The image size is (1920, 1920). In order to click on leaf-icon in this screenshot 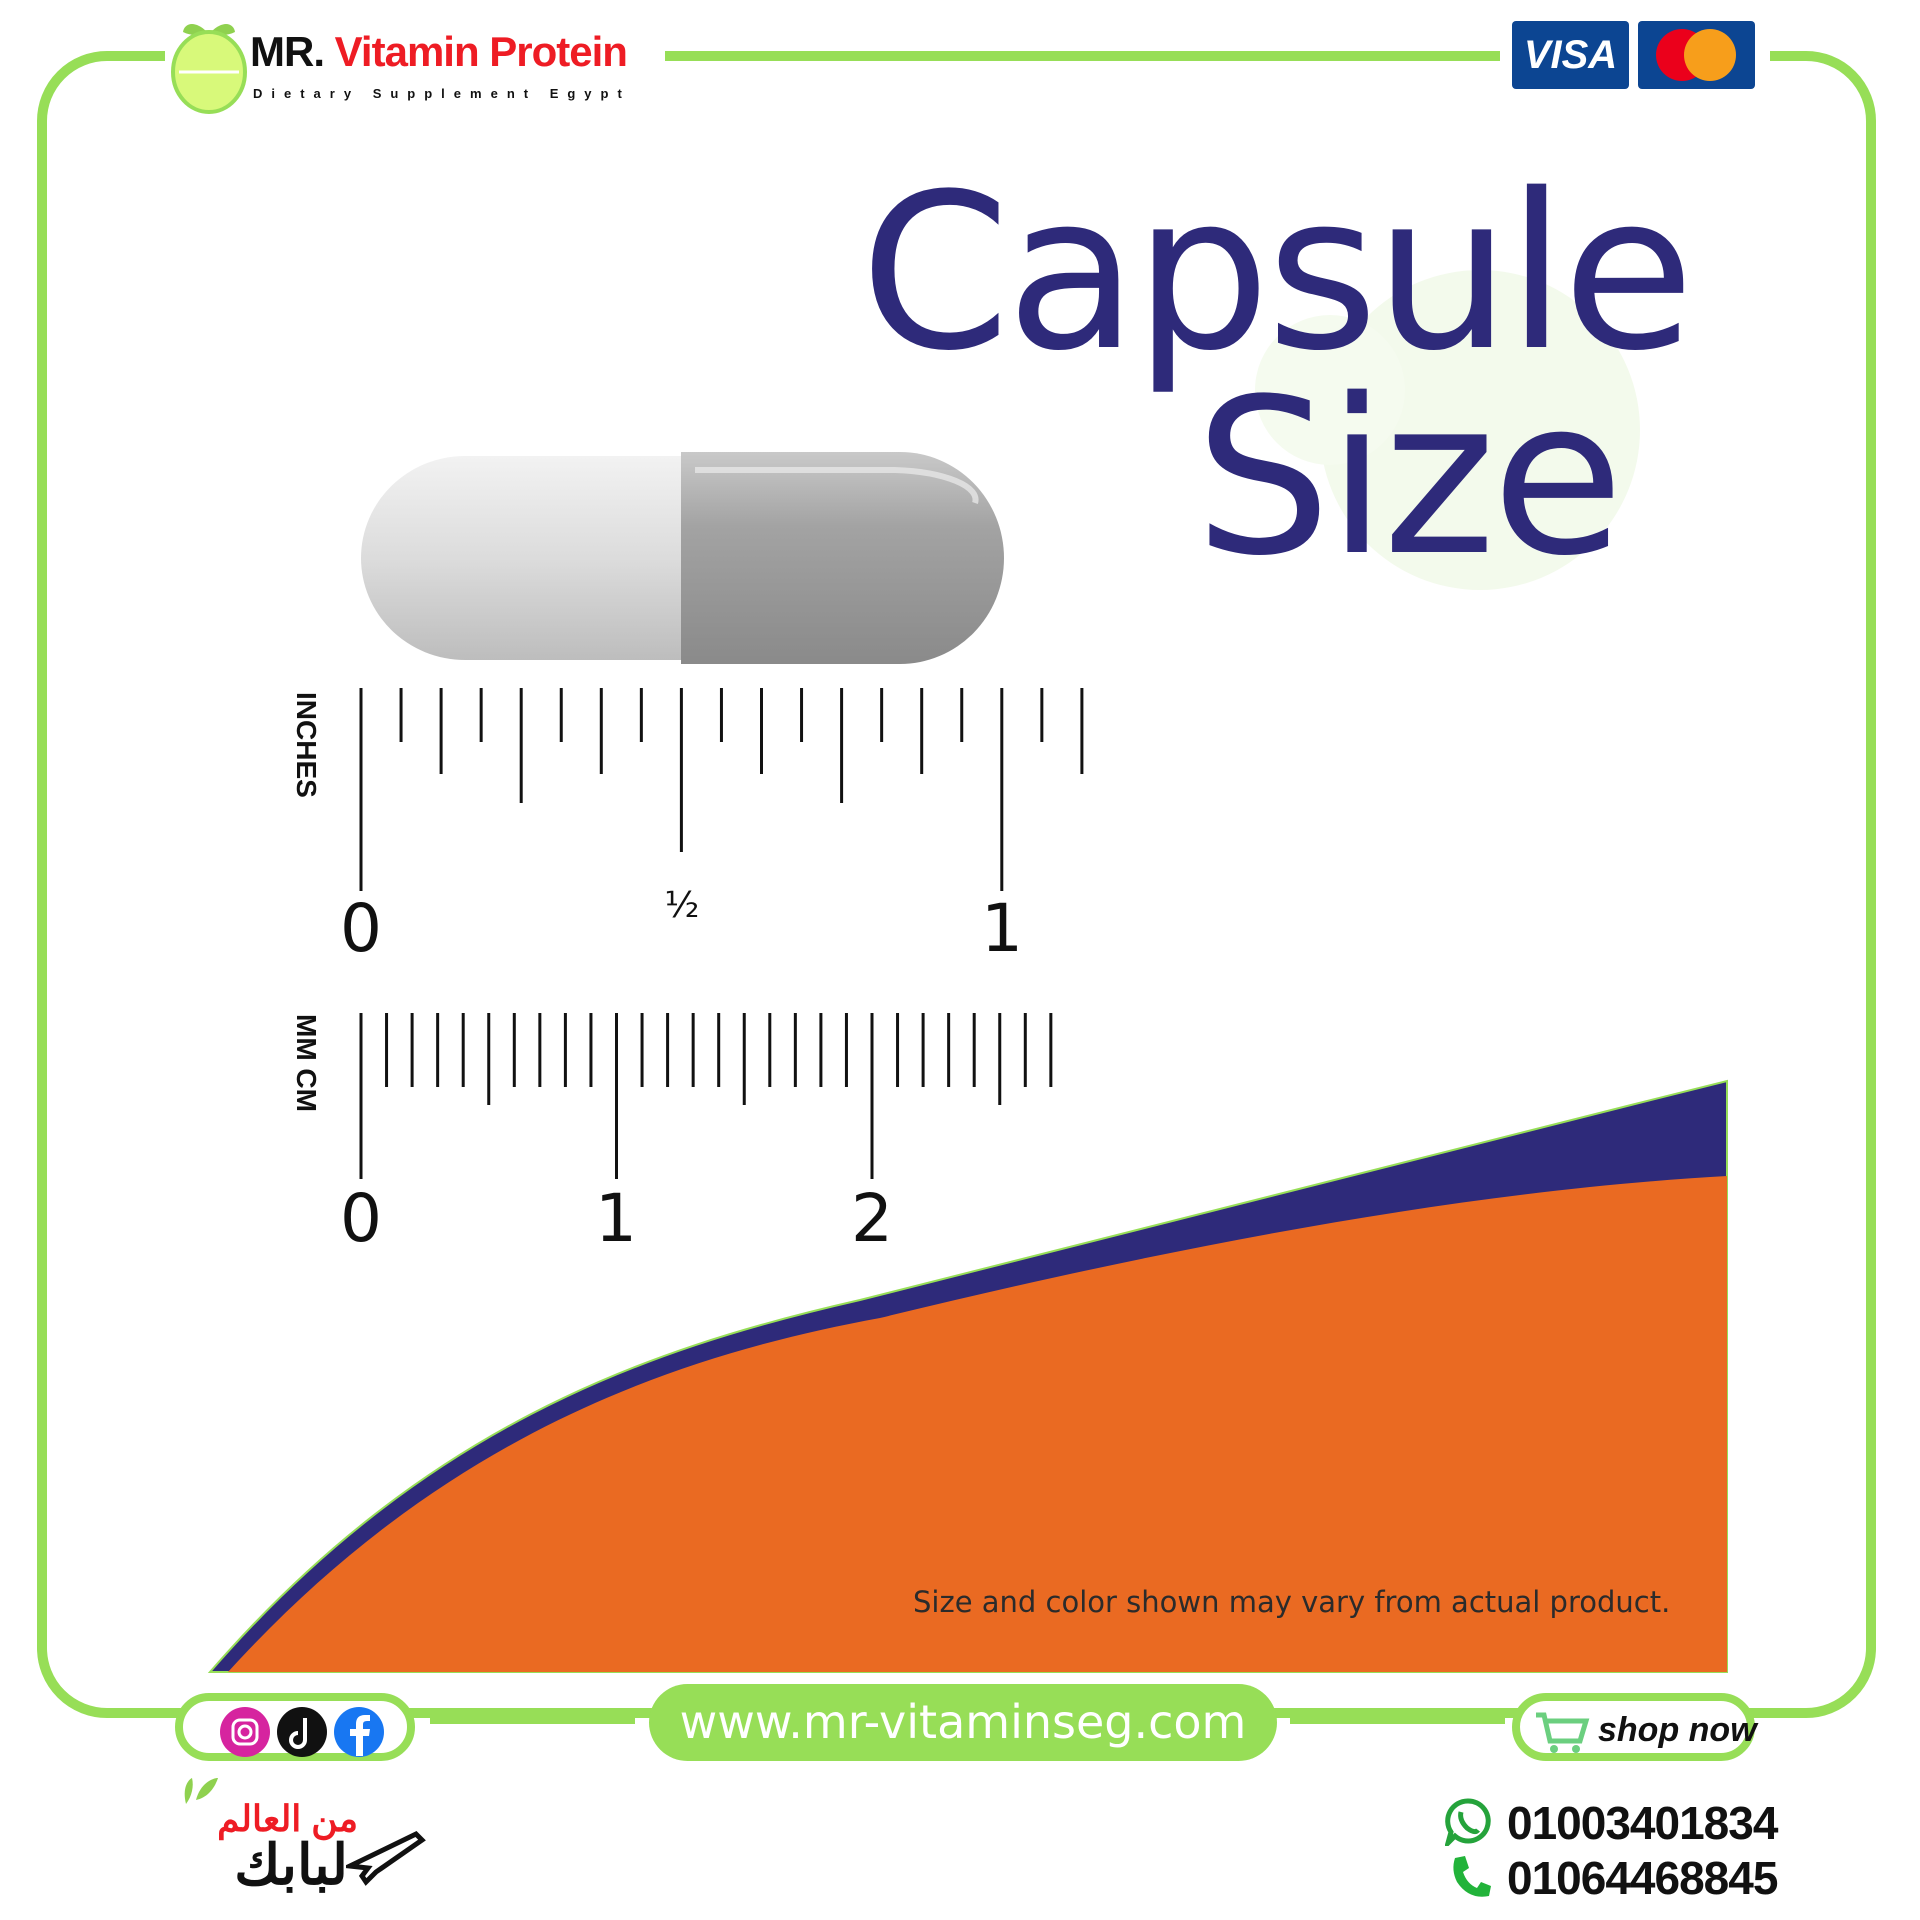, I will do `click(201, 1791)`.